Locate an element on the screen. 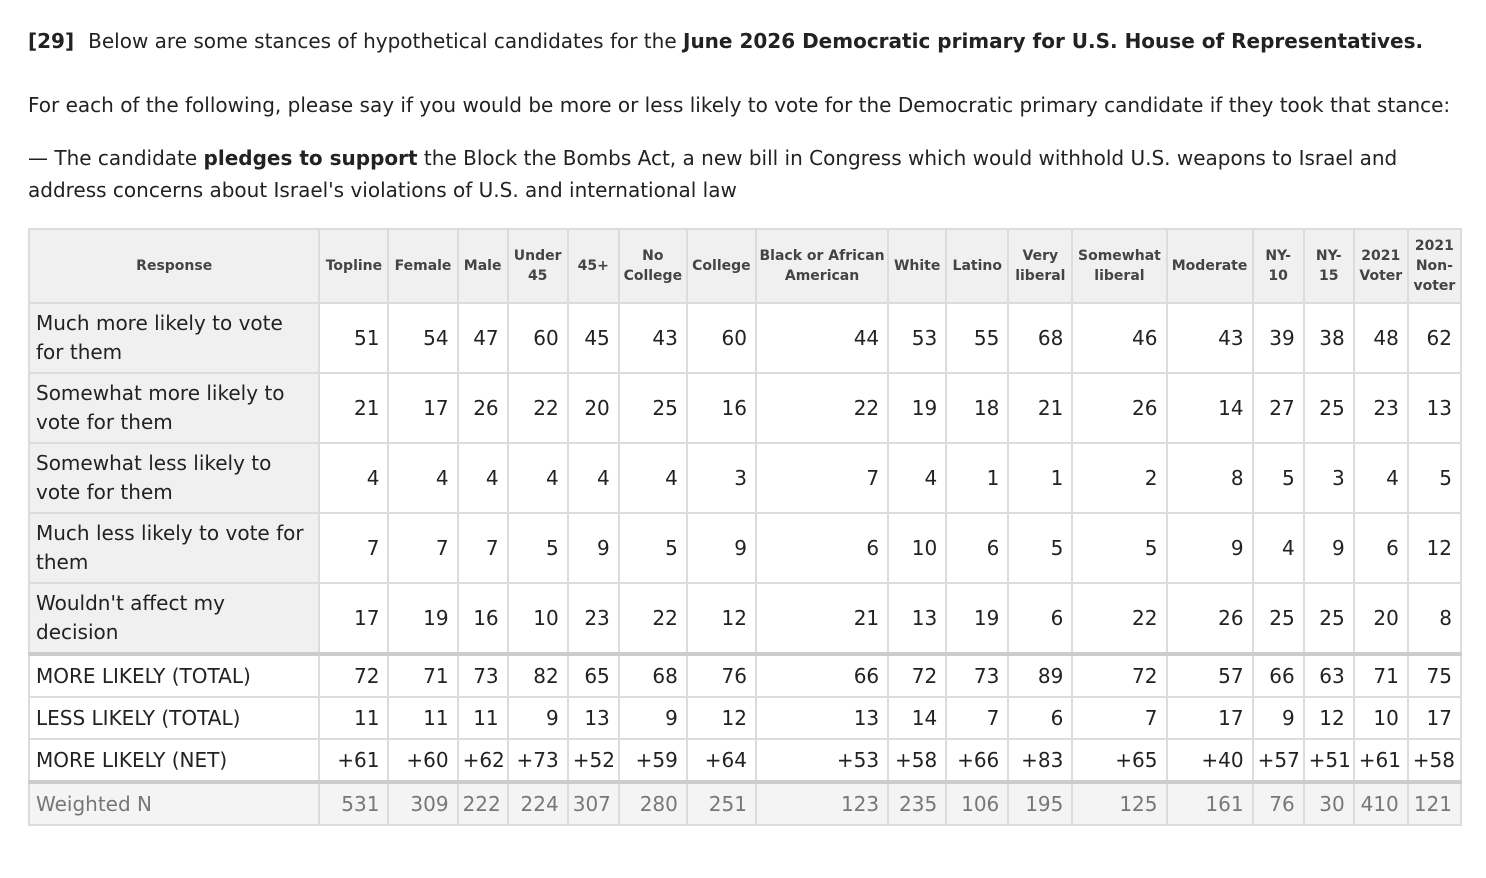 The height and width of the screenshot is (878, 1486). table-cell: +65 is located at coordinates (1119, 760).